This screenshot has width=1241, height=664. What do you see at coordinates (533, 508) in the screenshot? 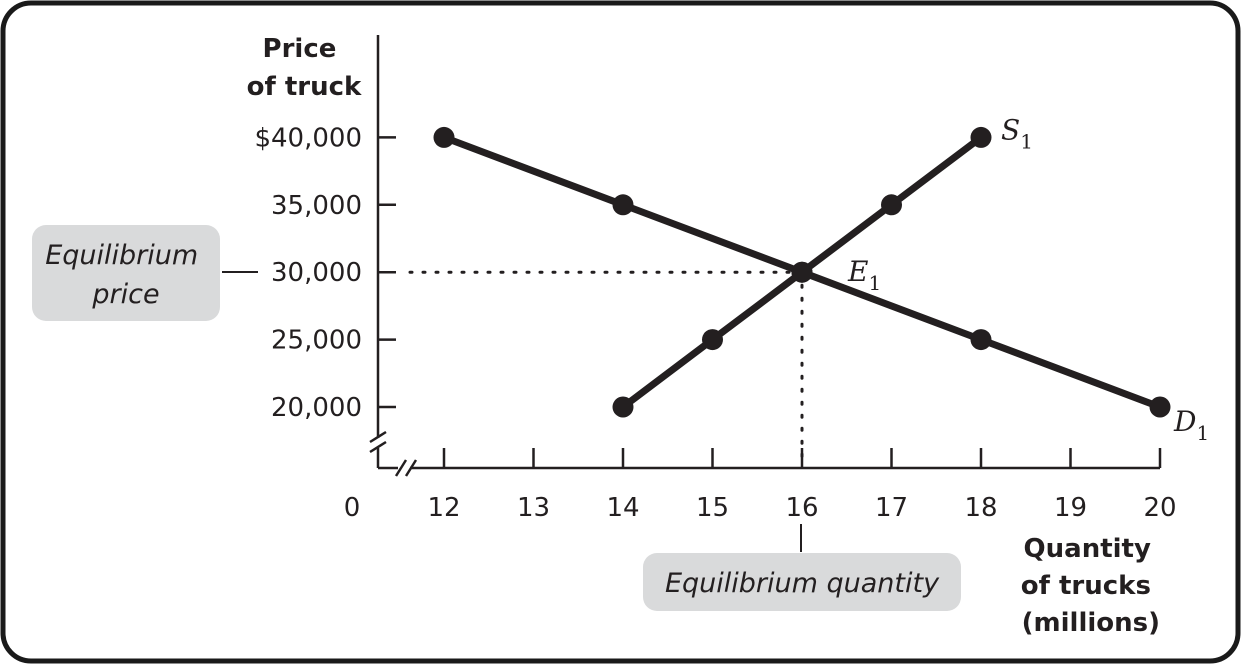
I see `x-tick-label-13: 13` at bounding box center [533, 508].